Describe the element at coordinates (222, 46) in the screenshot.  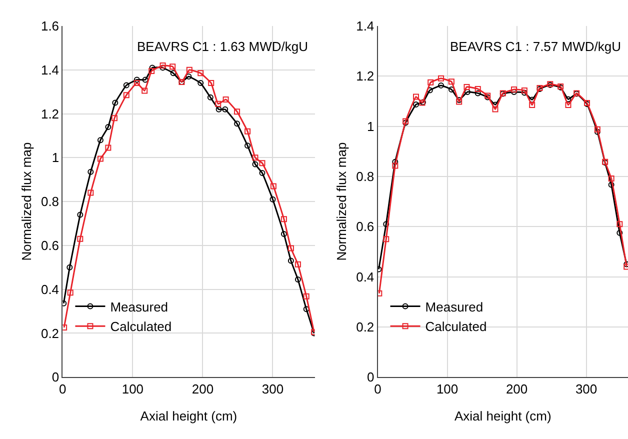
I see `text: BEAVRS C1 : 1.63 MWD/kgU` at that location.